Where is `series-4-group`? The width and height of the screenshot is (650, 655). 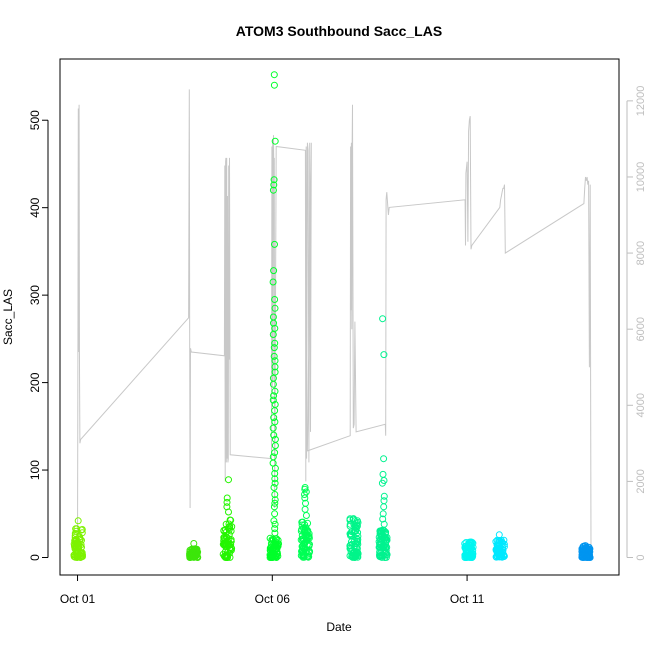 series-4-group is located at coordinates (274, 316).